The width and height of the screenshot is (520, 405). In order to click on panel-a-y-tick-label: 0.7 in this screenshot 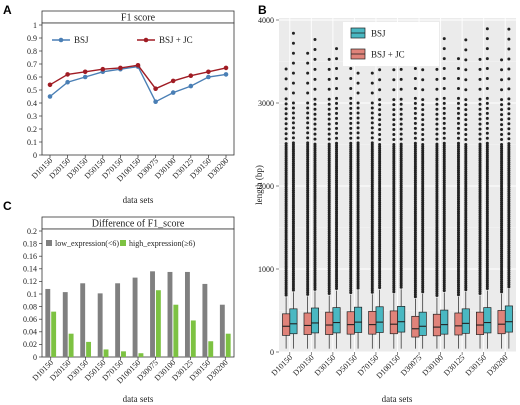, I will do `click(32, 64)`.